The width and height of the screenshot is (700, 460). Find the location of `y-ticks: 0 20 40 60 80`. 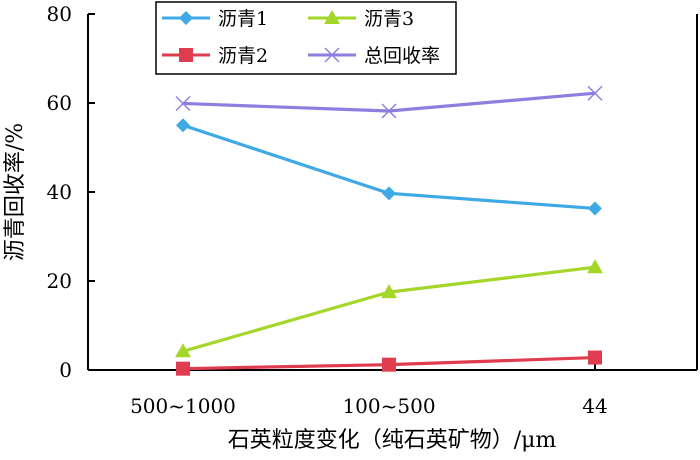

y-ticks: 0 20 40 60 80 is located at coordinates (71, 192).